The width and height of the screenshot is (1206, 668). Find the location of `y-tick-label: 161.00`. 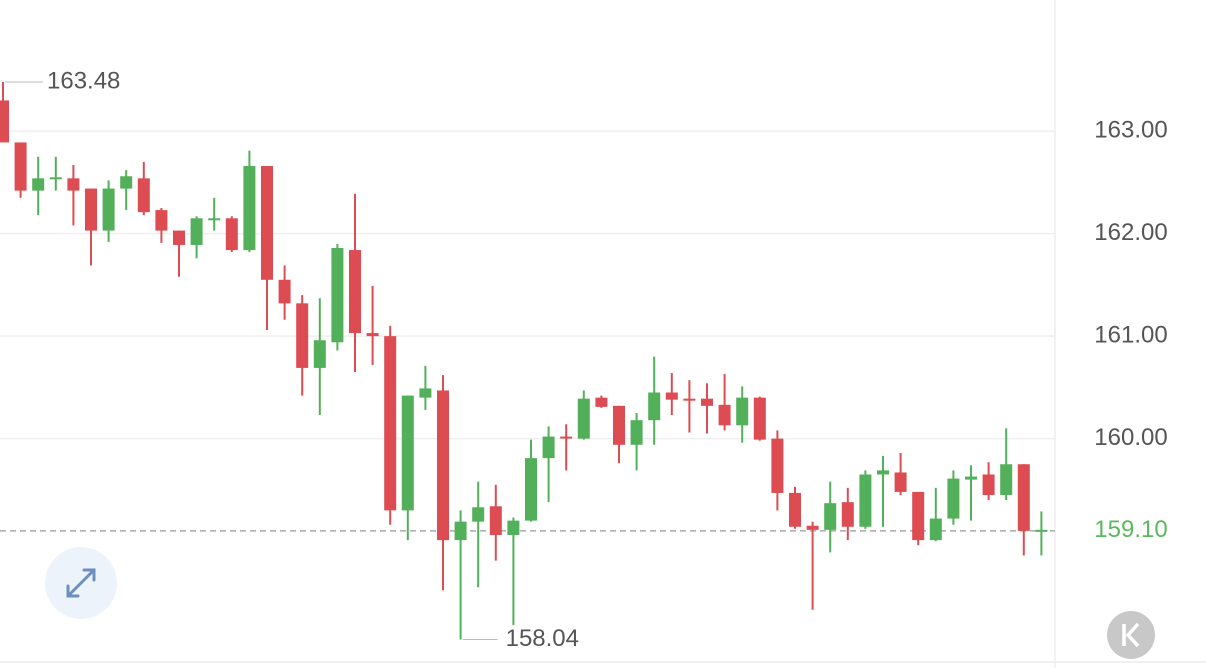

y-tick-label: 161.00 is located at coordinates (1130, 334).